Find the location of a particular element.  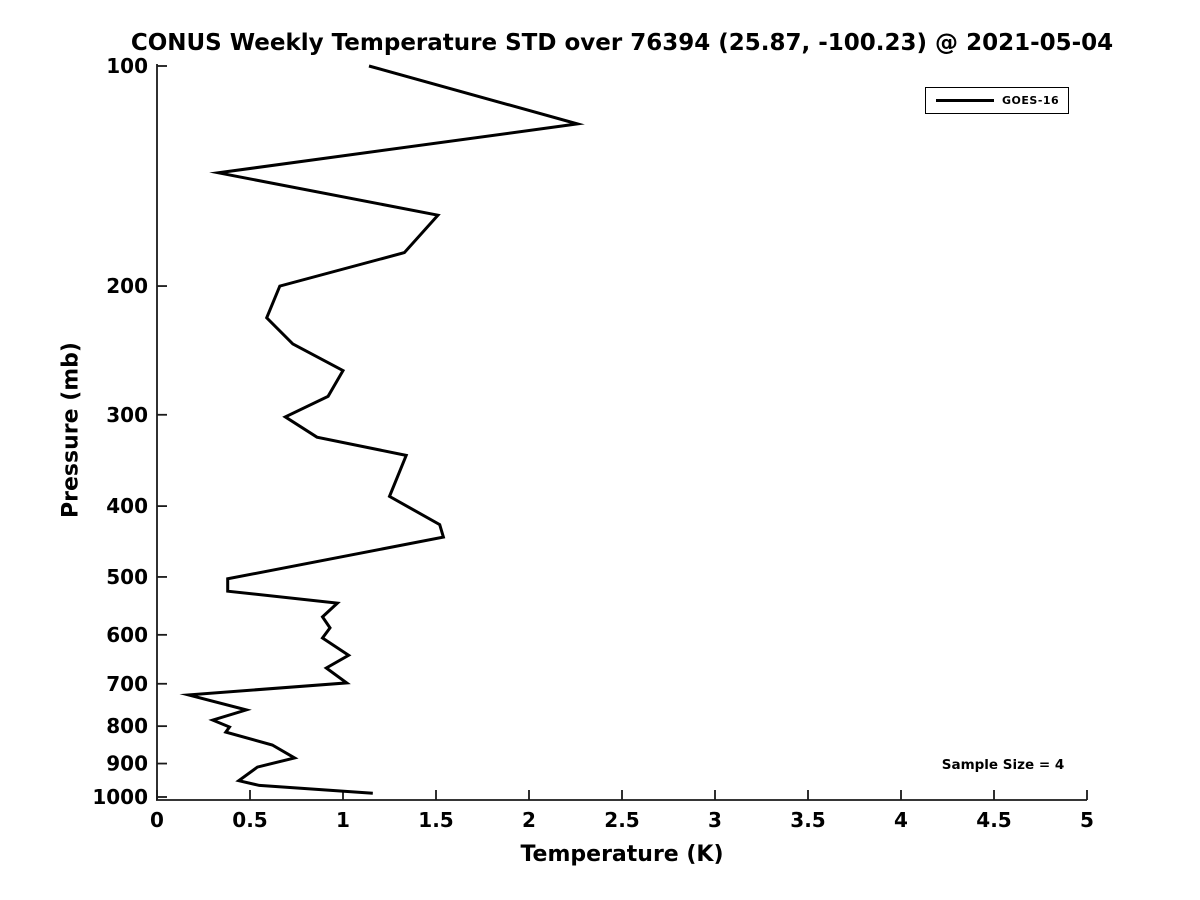

x-tick-label: 4 is located at coordinates (901, 820).